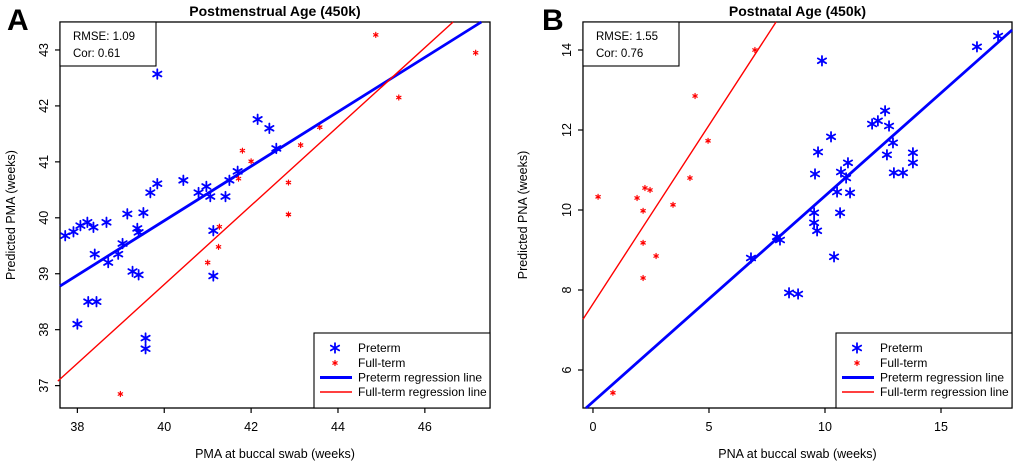 This screenshot has height=471, width=1020. I want to click on chart-title: Postnatal Age (450k), so click(797, 11).